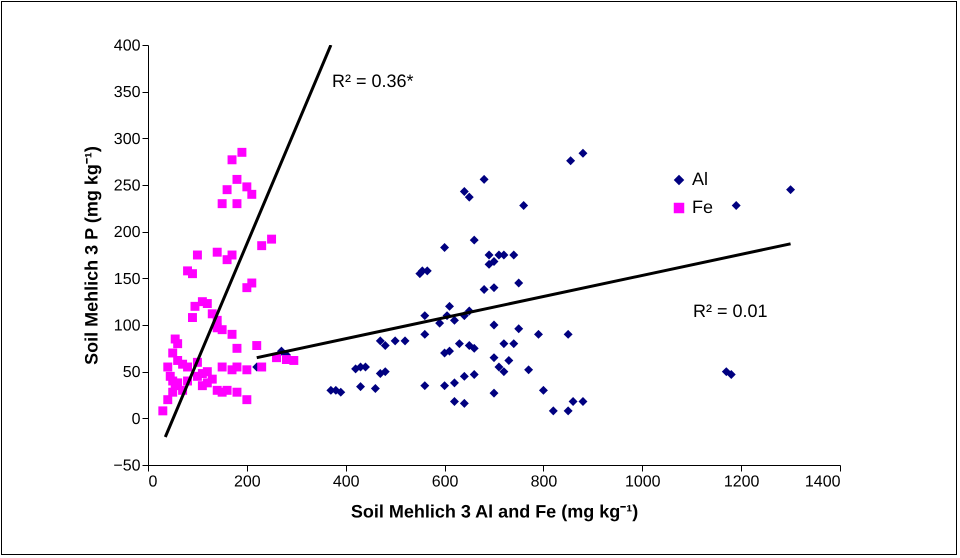 Image resolution: width=960 pixels, height=558 pixels. Describe the element at coordinates (247, 482) in the screenshot. I see `x-tick-label: 200` at that location.